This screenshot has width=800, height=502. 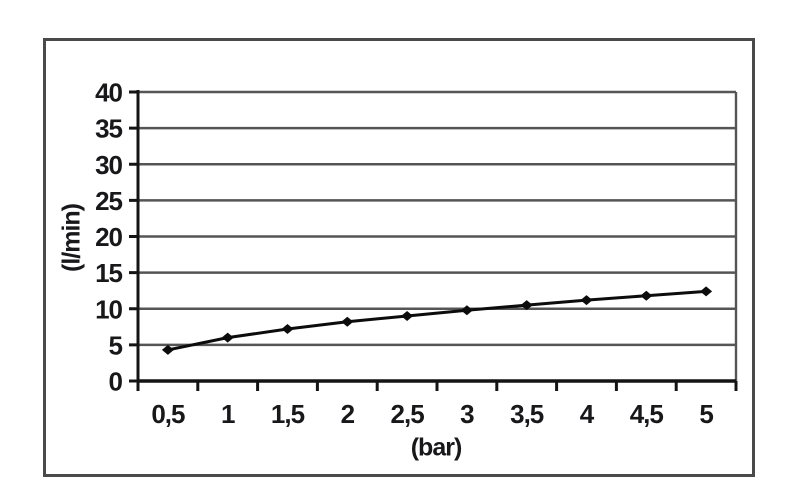 What do you see at coordinates (408, 414) in the screenshot?
I see `x-tick-label: 2,5` at bounding box center [408, 414].